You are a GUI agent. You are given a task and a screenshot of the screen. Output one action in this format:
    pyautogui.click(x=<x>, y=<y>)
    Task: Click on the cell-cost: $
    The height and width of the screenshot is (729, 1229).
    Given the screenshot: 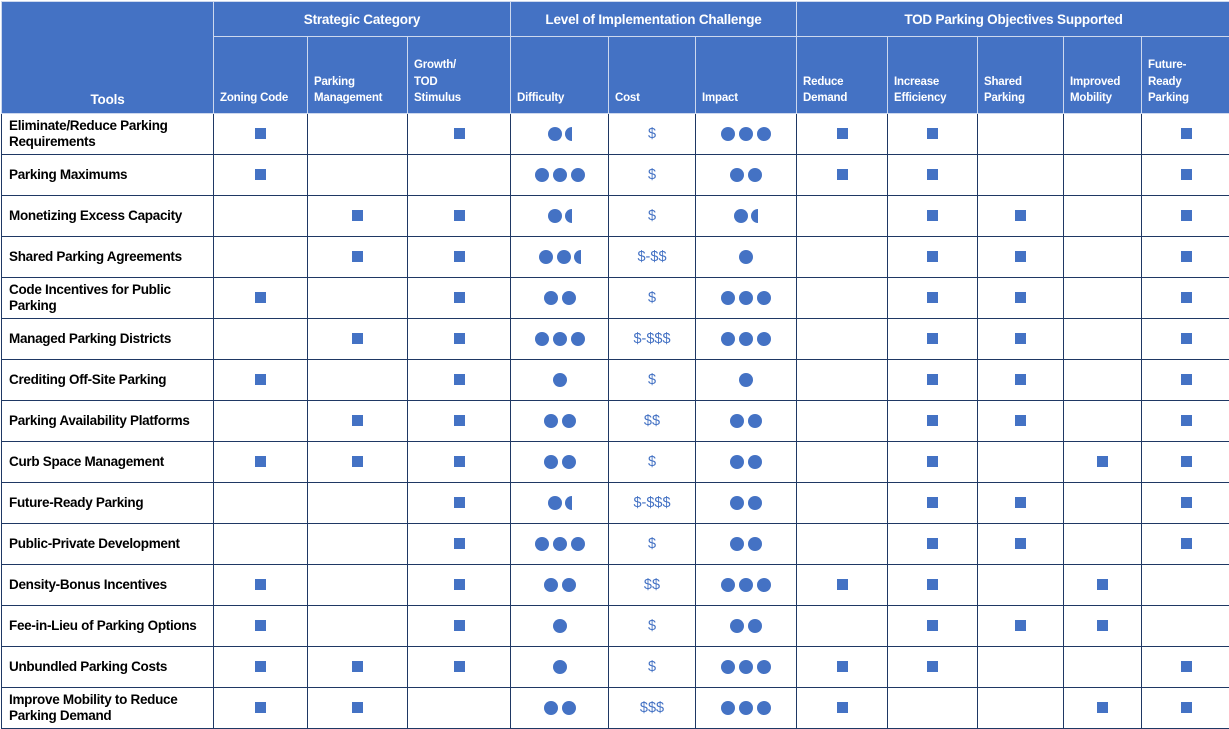 What is the action you would take?
    pyautogui.click(x=652, y=175)
    